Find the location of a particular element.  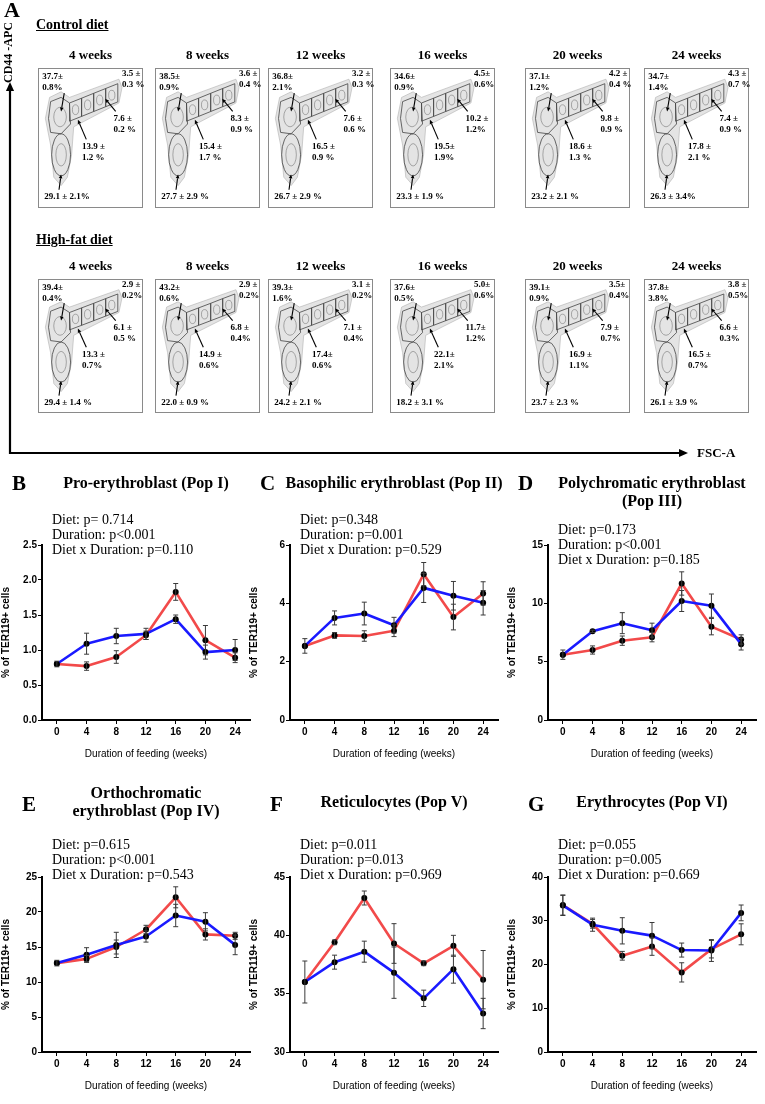

chart-title: Pro-erythroblast (Pop I) is located at coordinates (146, 483).